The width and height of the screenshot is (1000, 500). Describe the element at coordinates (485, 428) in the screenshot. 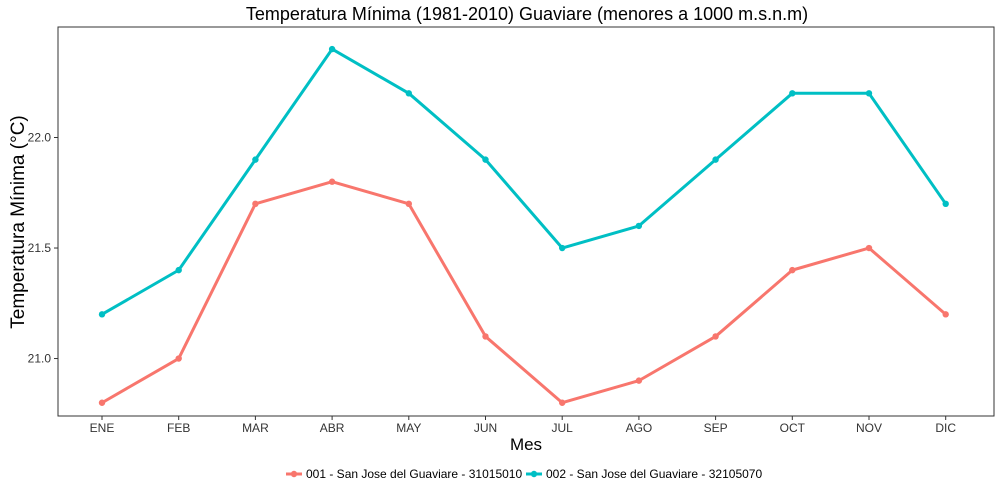

I see `x-tick-label: JUN` at that location.